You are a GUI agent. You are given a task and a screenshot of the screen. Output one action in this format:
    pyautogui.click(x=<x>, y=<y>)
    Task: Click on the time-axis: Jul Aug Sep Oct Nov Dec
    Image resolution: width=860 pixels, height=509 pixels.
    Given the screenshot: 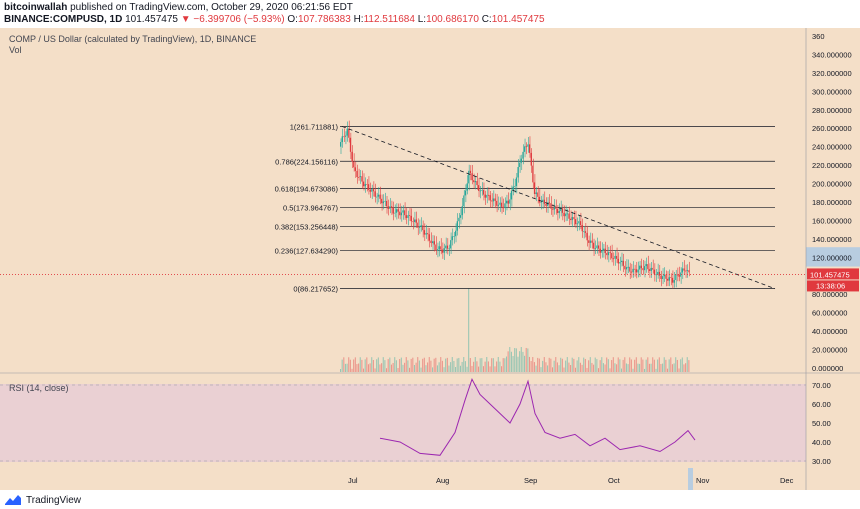 What is the action you would take?
    pyautogui.click(x=571, y=479)
    